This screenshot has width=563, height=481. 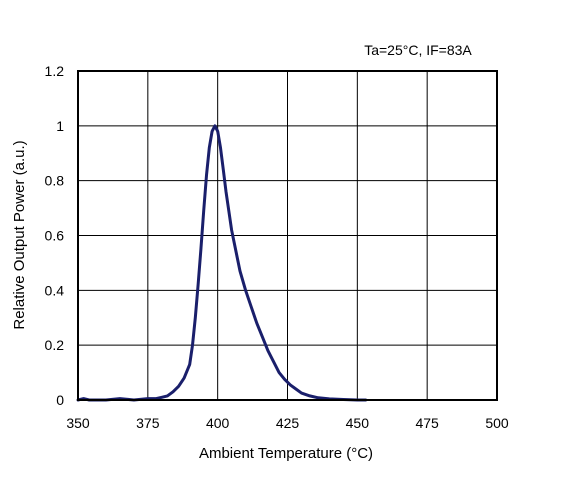 What do you see at coordinates (78, 423) in the screenshot?
I see `x-tick-label: 350` at bounding box center [78, 423].